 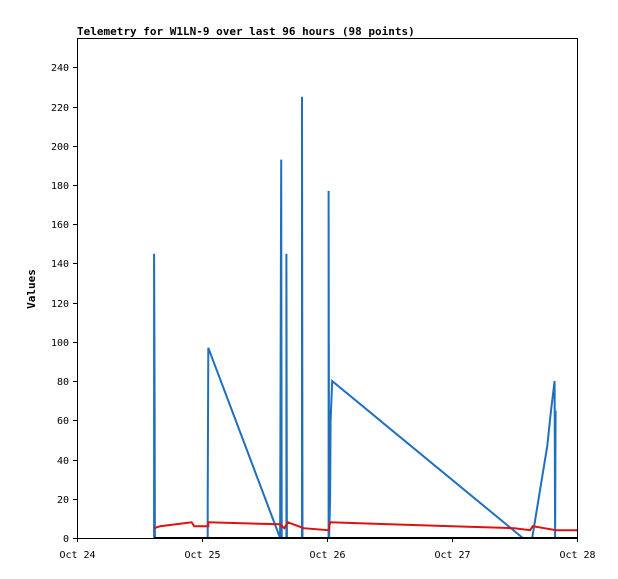 I want to click on x-axis: Oct 24 Oct 25 Oct 26 Oct 27 Oct 28, so click(x=327, y=549).